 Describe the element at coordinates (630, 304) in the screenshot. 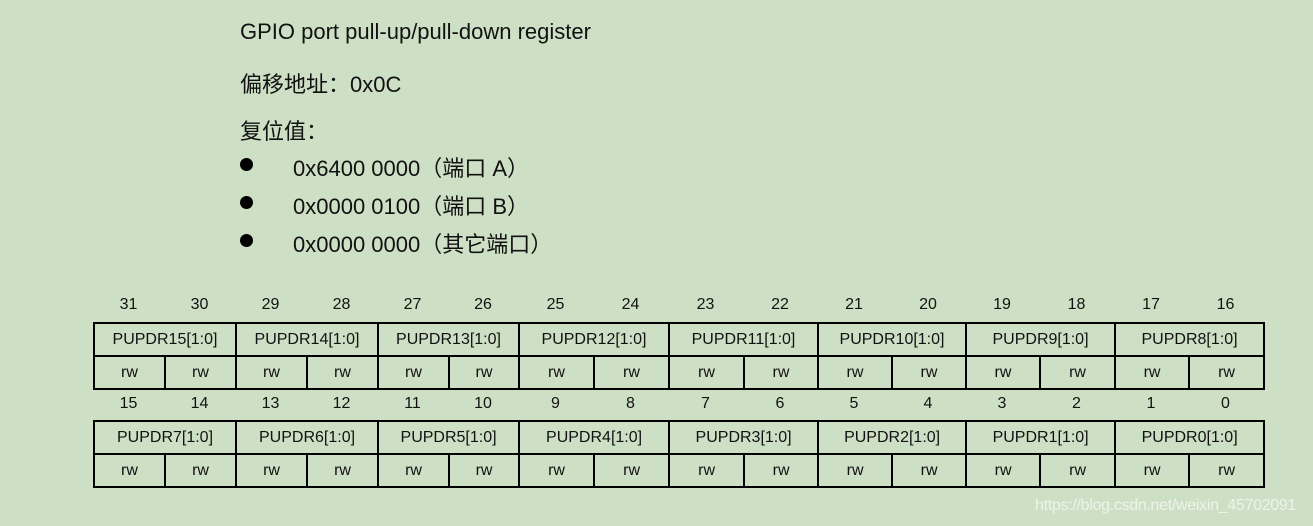

I see `bit-number: 24` at that location.